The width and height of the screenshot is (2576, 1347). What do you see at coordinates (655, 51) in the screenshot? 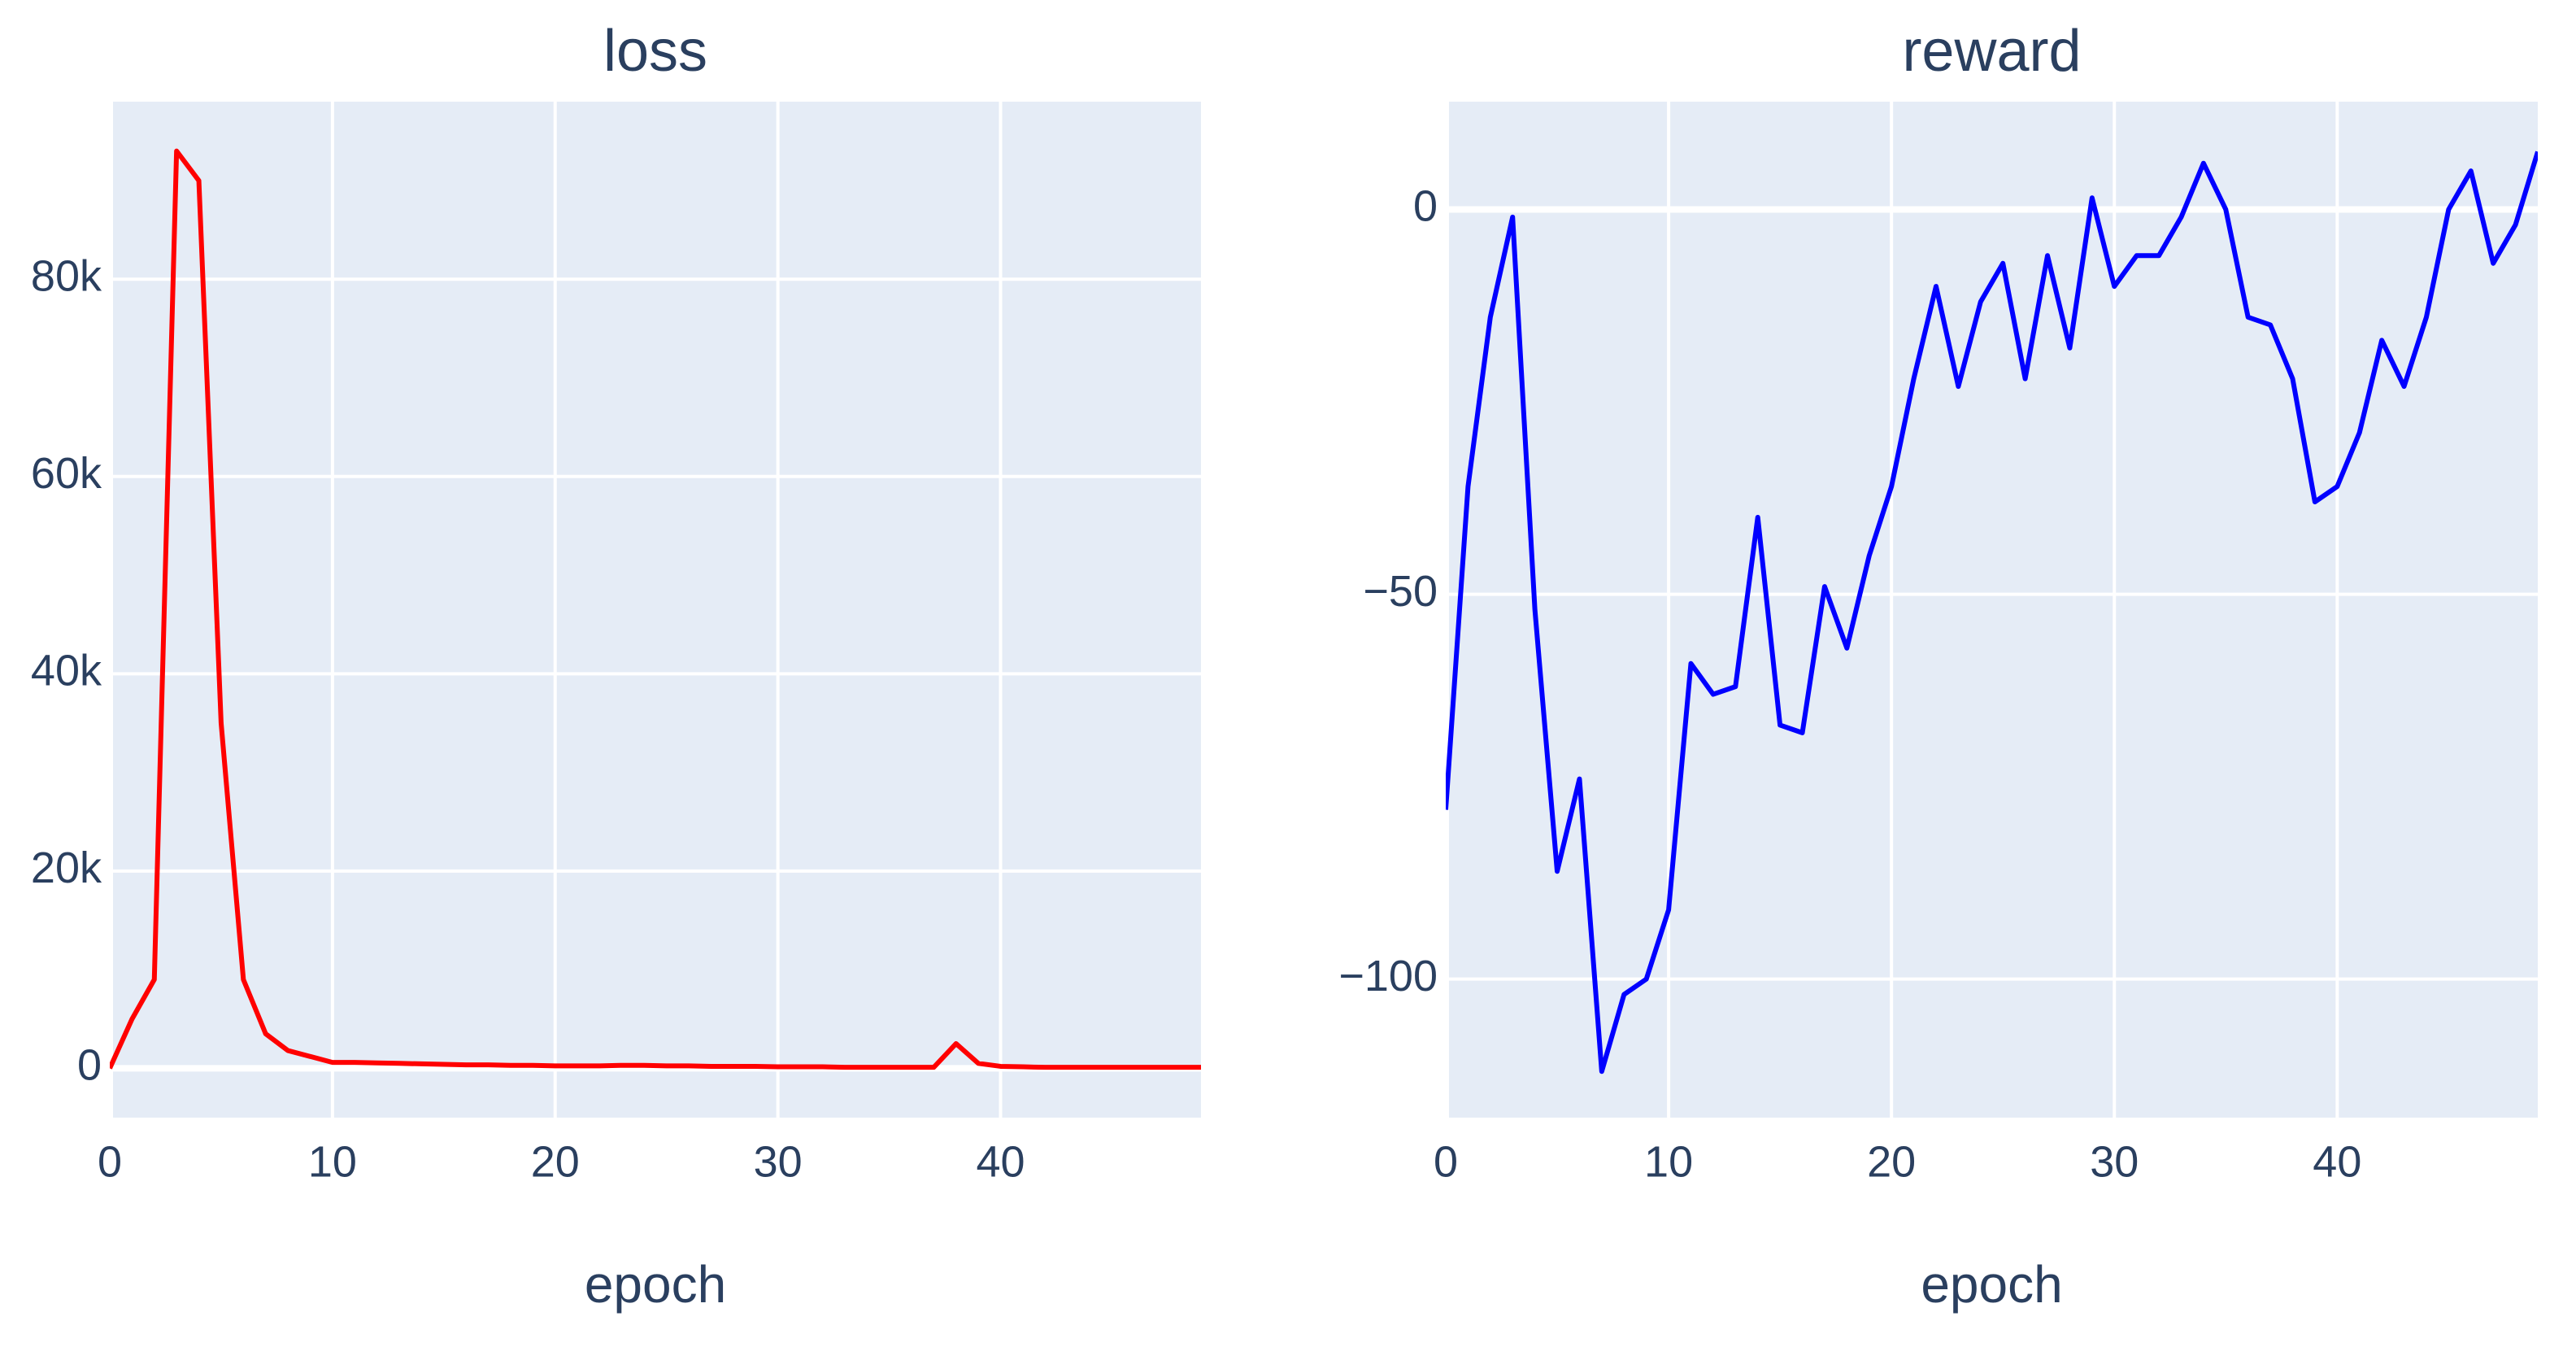
I see `chart-title: loss` at bounding box center [655, 51].